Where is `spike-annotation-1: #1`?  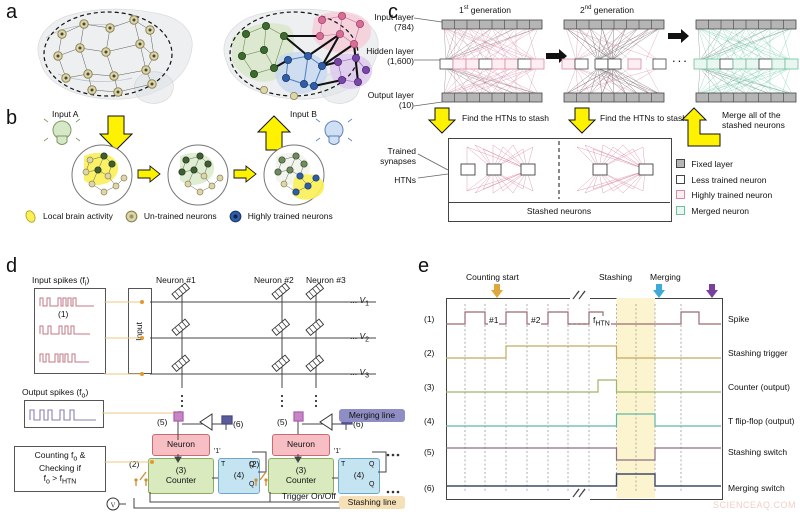
spike-annotation-1: #1 is located at coordinates (494, 320).